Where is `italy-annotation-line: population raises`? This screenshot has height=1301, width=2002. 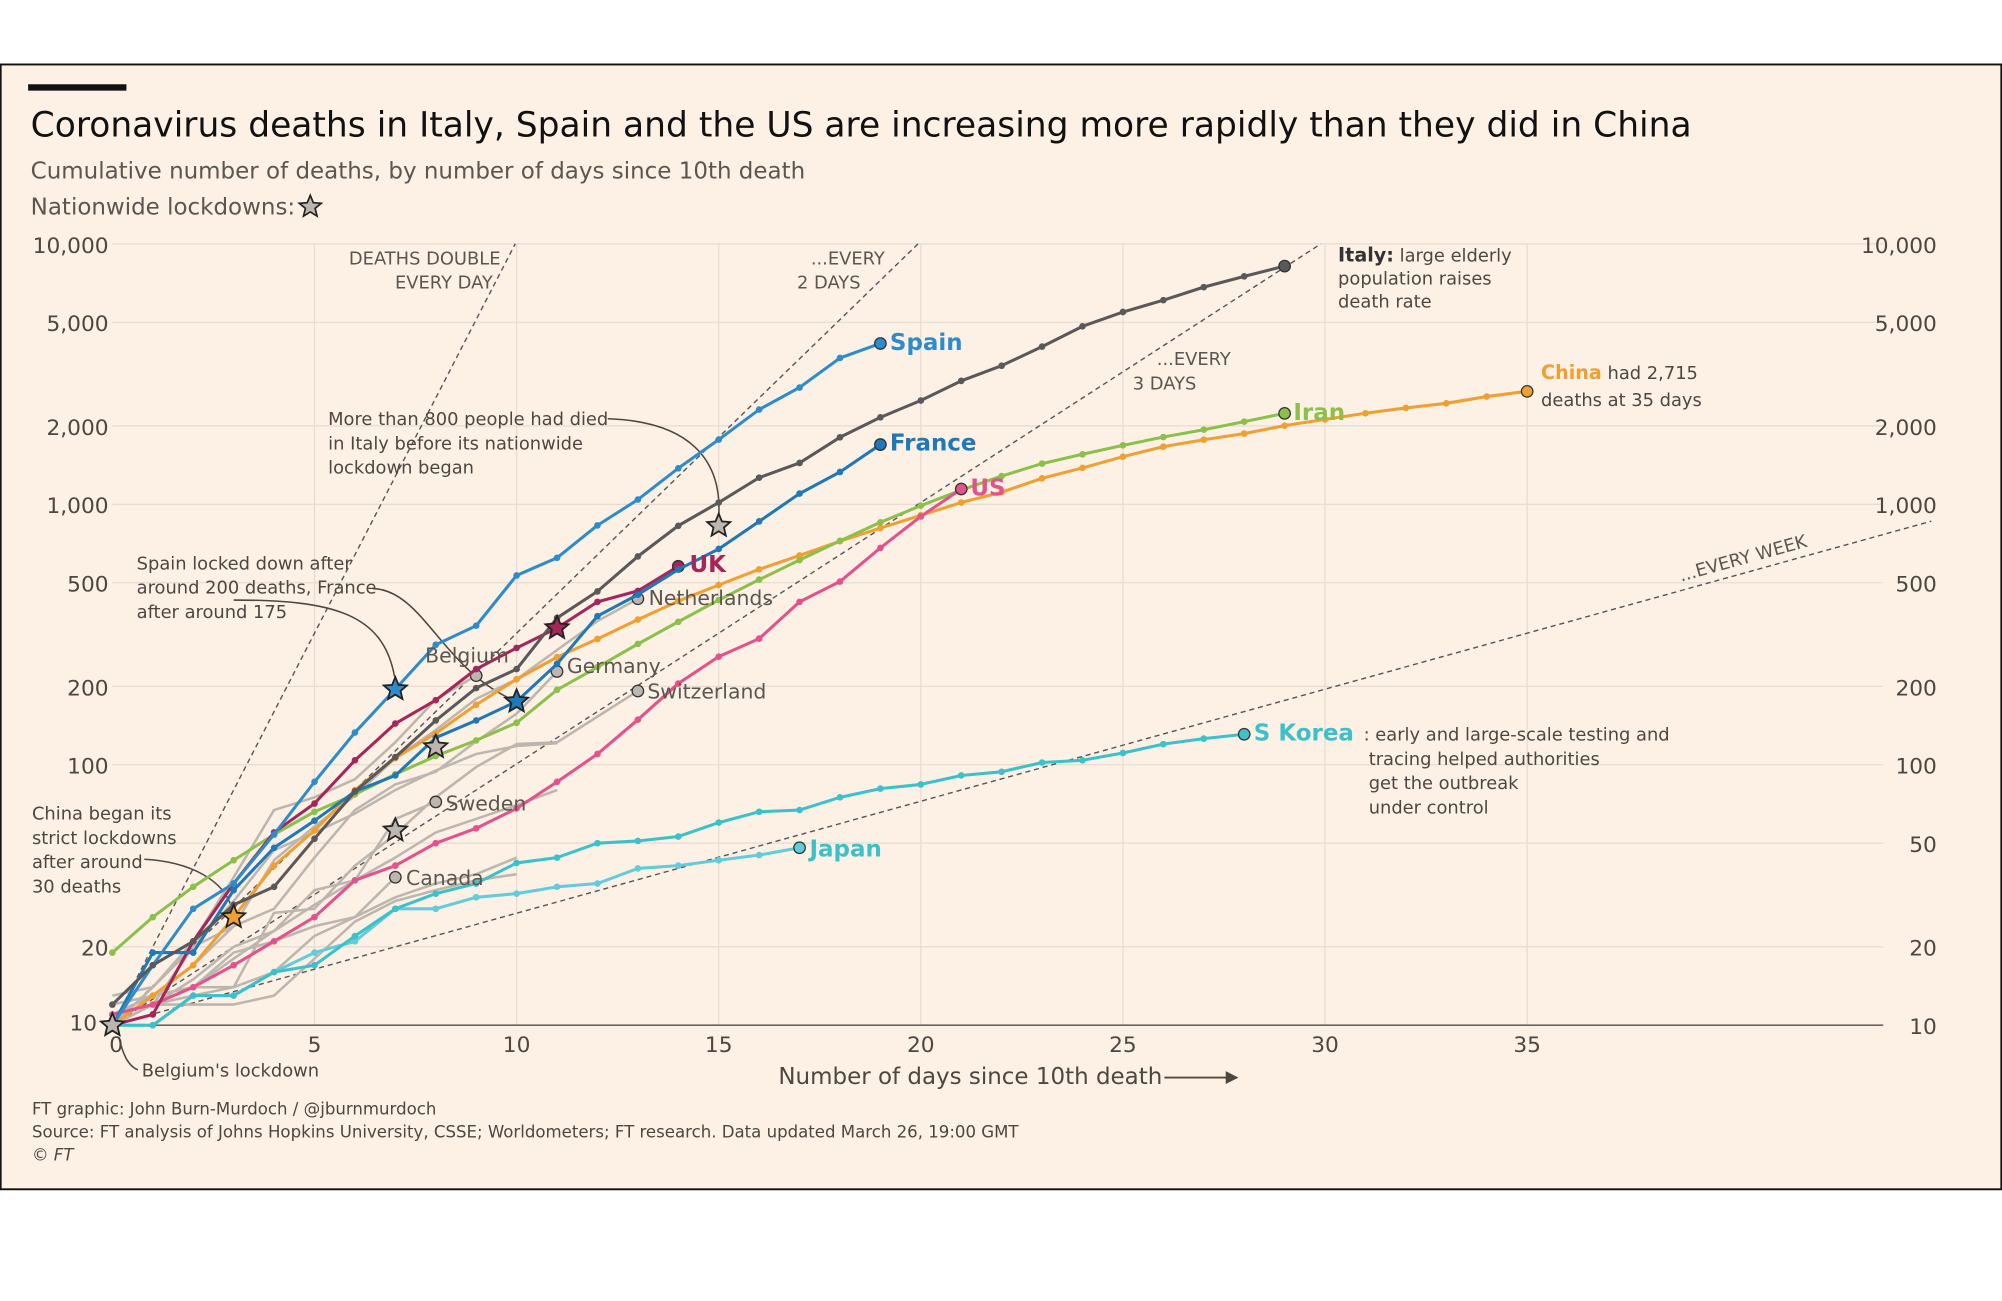 italy-annotation-line: population raises is located at coordinates (1415, 279).